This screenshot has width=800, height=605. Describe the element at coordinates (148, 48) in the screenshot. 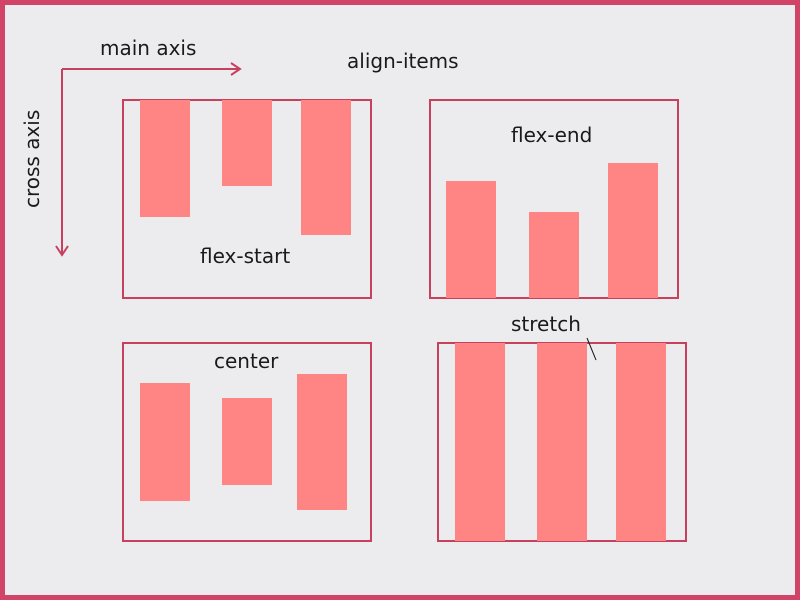

I see `main-axis-label: main axis` at that location.